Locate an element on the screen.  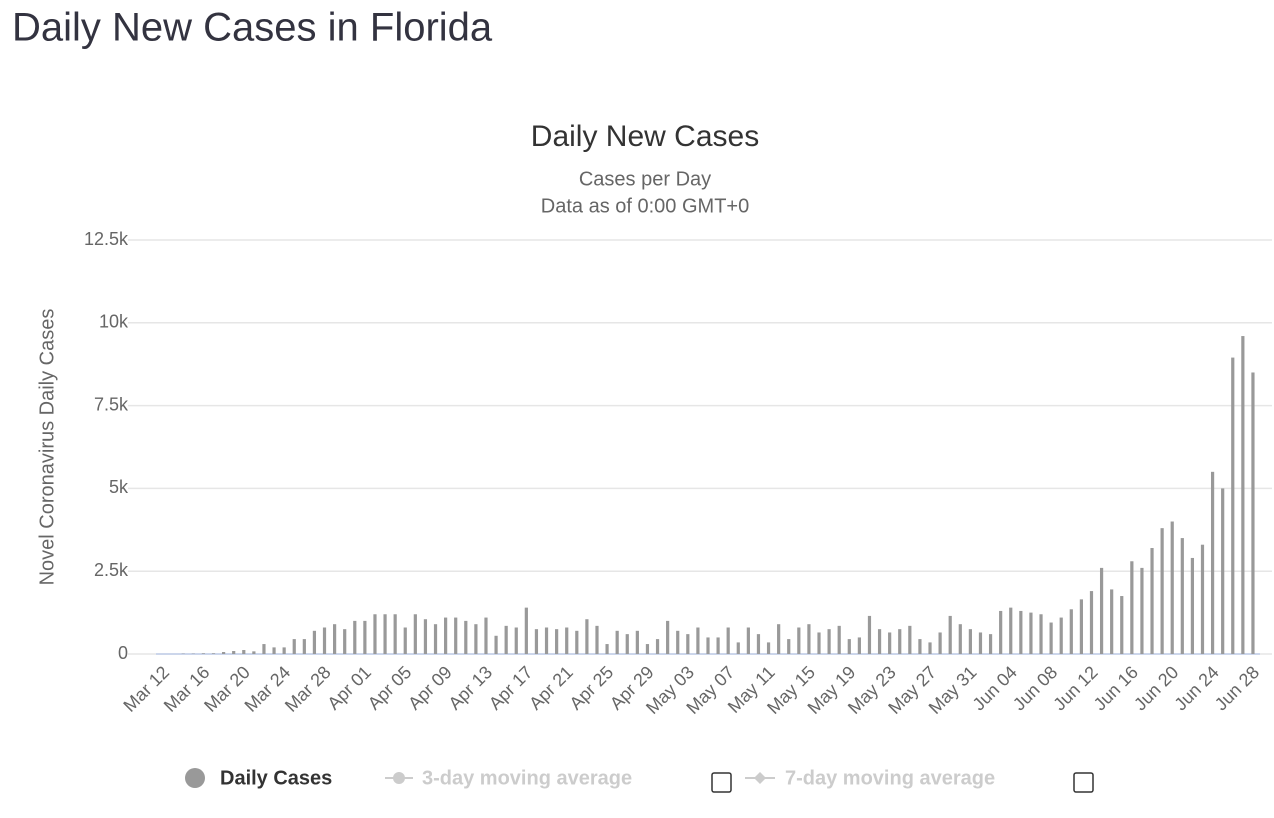
legend-item: 3-day moving average is located at coordinates (527, 778).